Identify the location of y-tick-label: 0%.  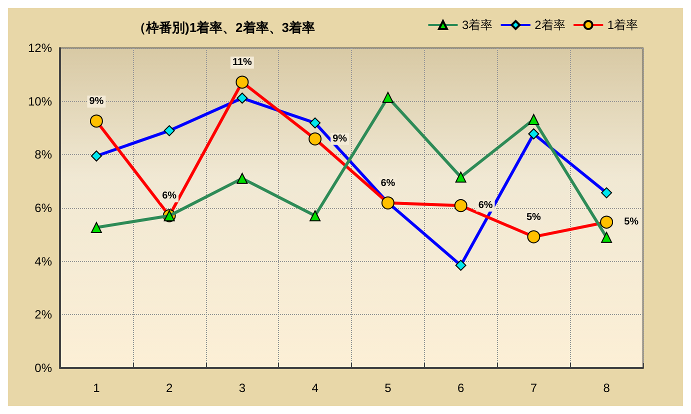
(43, 368).